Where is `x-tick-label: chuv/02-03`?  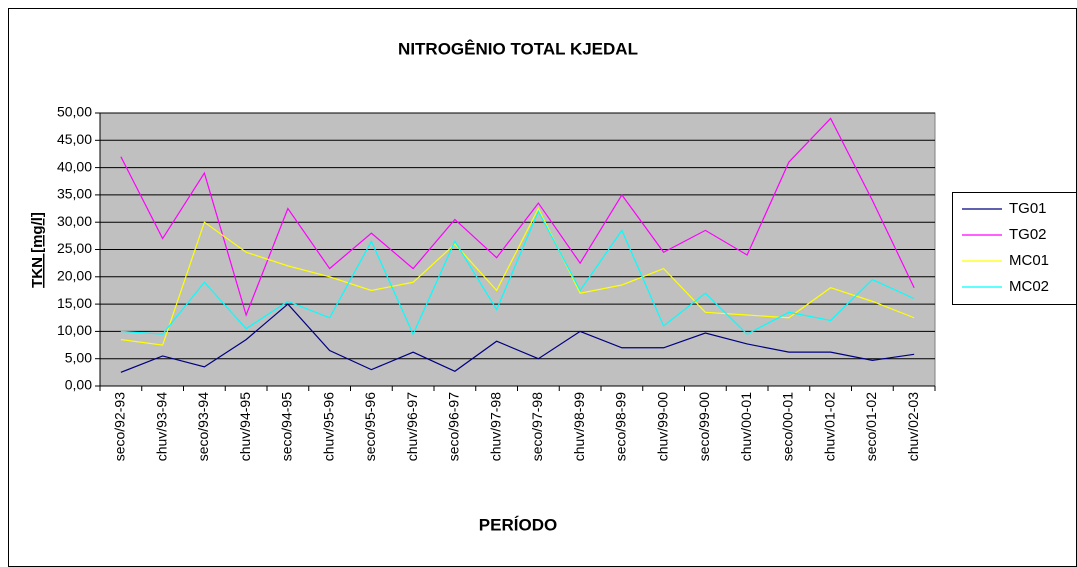 x-tick-label: chuv/02-03 is located at coordinates (913, 426).